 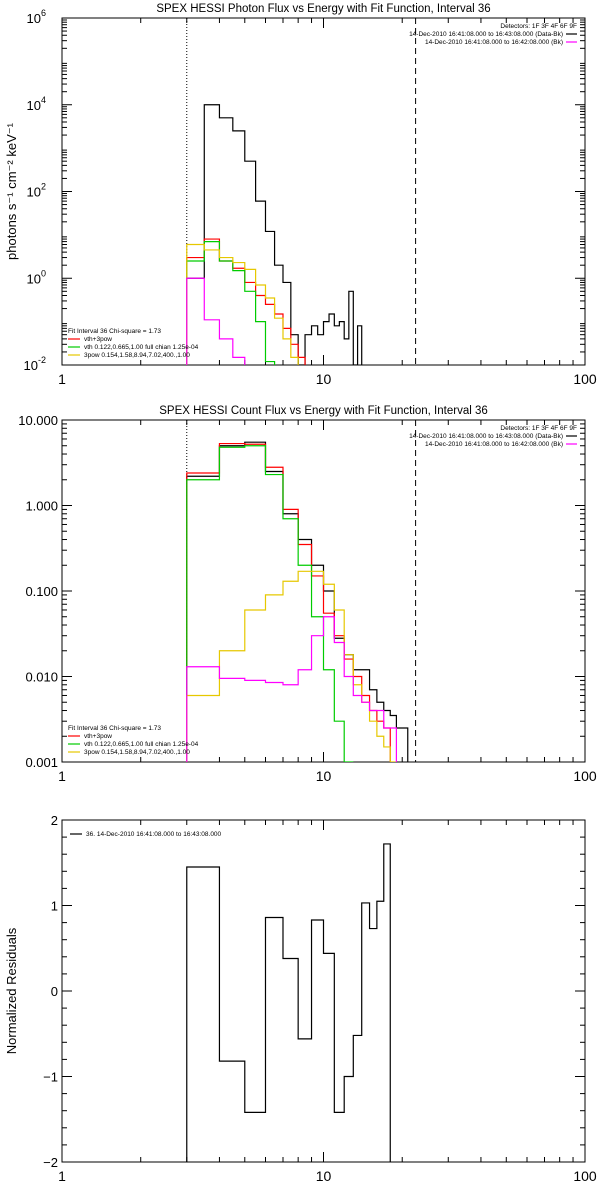 What do you see at coordinates (54, 991) in the screenshot?
I see `y-tick-label: 0` at bounding box center [54, 991].